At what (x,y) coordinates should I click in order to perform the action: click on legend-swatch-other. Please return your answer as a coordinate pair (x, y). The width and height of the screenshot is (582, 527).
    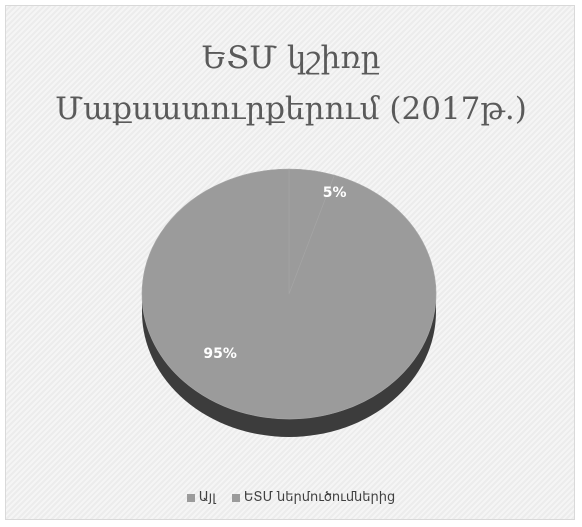
    Looking at the image, I should click on (190, 497).